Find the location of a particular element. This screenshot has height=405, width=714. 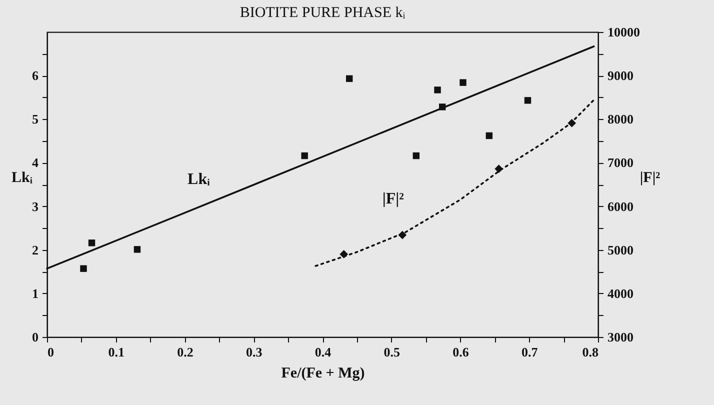

y2-tick-label: 7000 is located at coordinates (621, 162).